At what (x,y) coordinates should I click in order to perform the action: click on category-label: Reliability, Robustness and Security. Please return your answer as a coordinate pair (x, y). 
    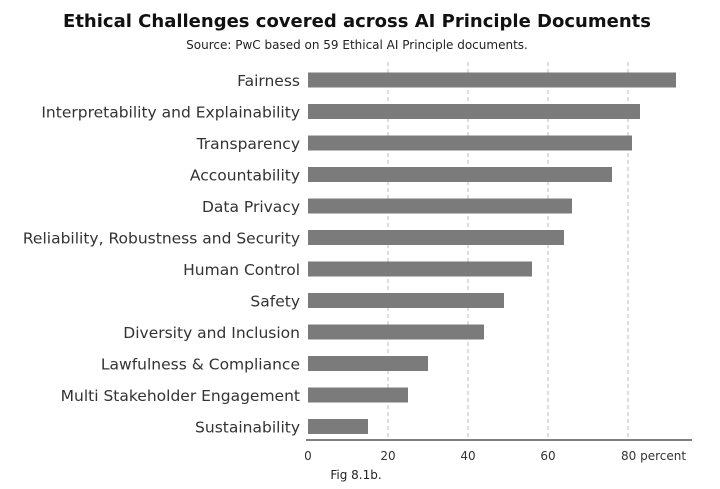
    Looking at the image, I should click on (161, 239).